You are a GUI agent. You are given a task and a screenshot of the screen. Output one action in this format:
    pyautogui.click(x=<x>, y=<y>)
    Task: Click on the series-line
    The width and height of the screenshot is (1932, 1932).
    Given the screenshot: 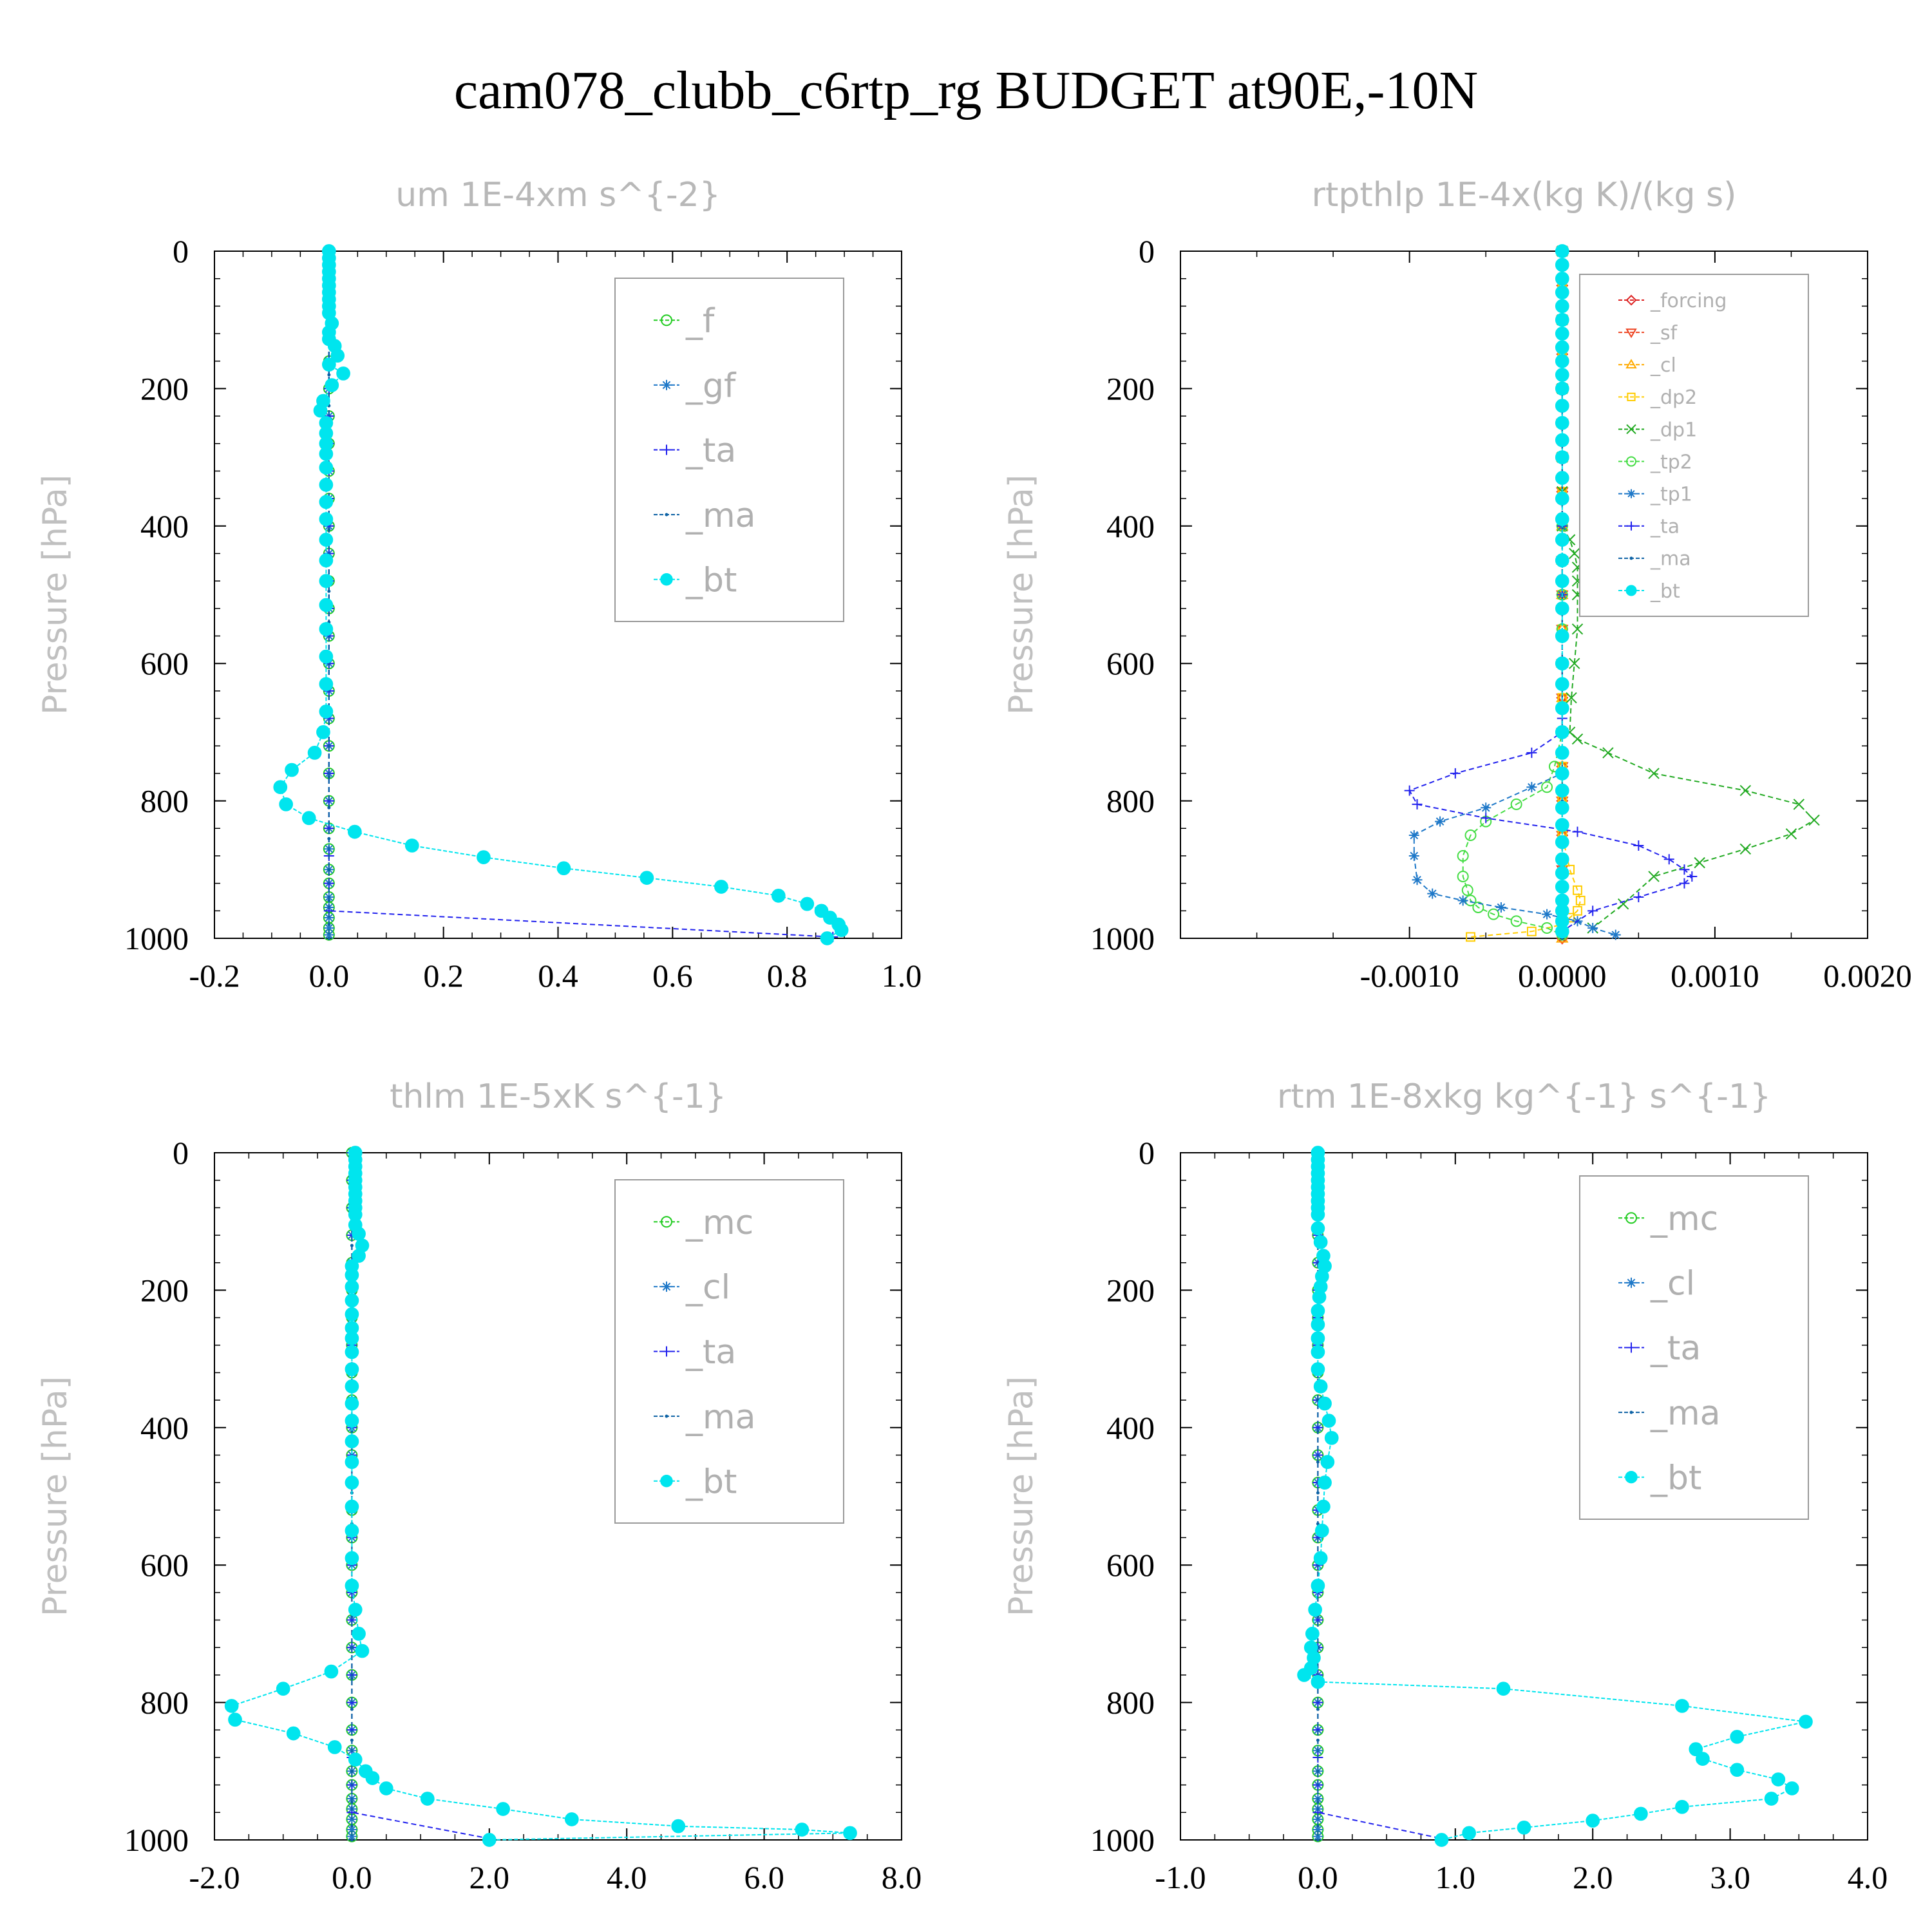 What is the action you would take?
    pyautogui.click(x=1380, y=1496)
    